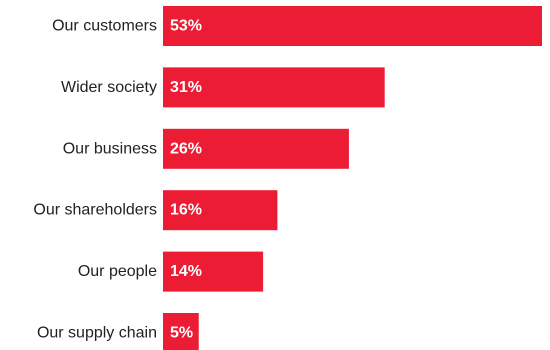 The width and height of the screenshot is (550, 350). I want to click on category-label: Our business, so click(110, 148).